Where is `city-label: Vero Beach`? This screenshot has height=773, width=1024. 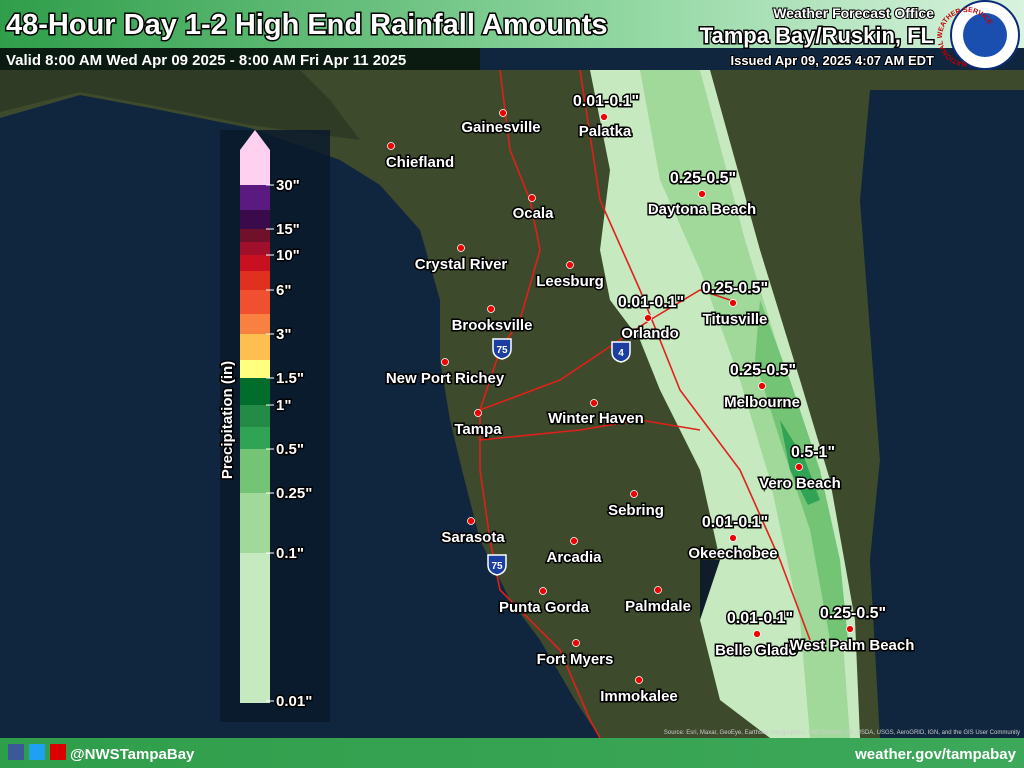 city-label: Vero Beach is located at coordinates (800, 483).